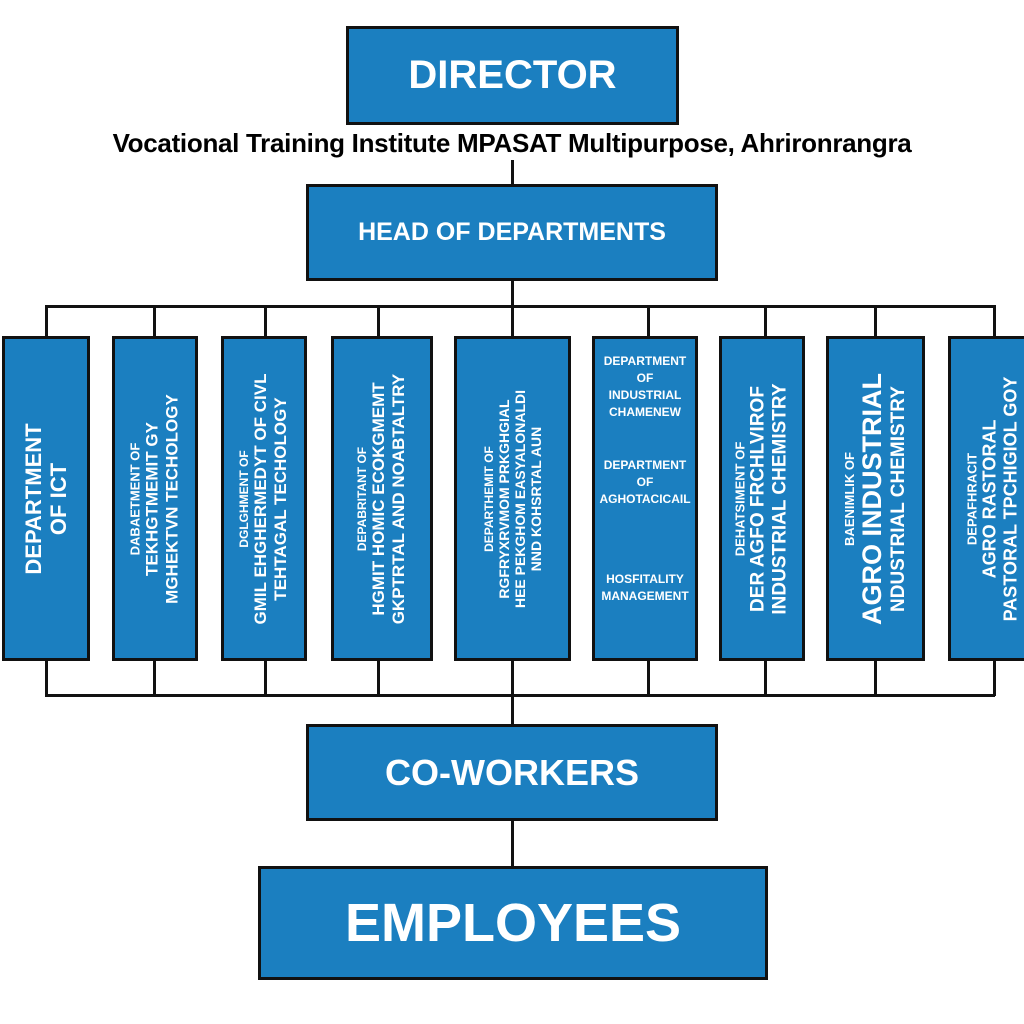 The width and height of the screenshot is (1024, 1024). What do you see at coordinates (280, 498) in the screenshot?
I see `department-label-line: TEHTAGAL TECHOLOGY` at bounding box center [280, 498].